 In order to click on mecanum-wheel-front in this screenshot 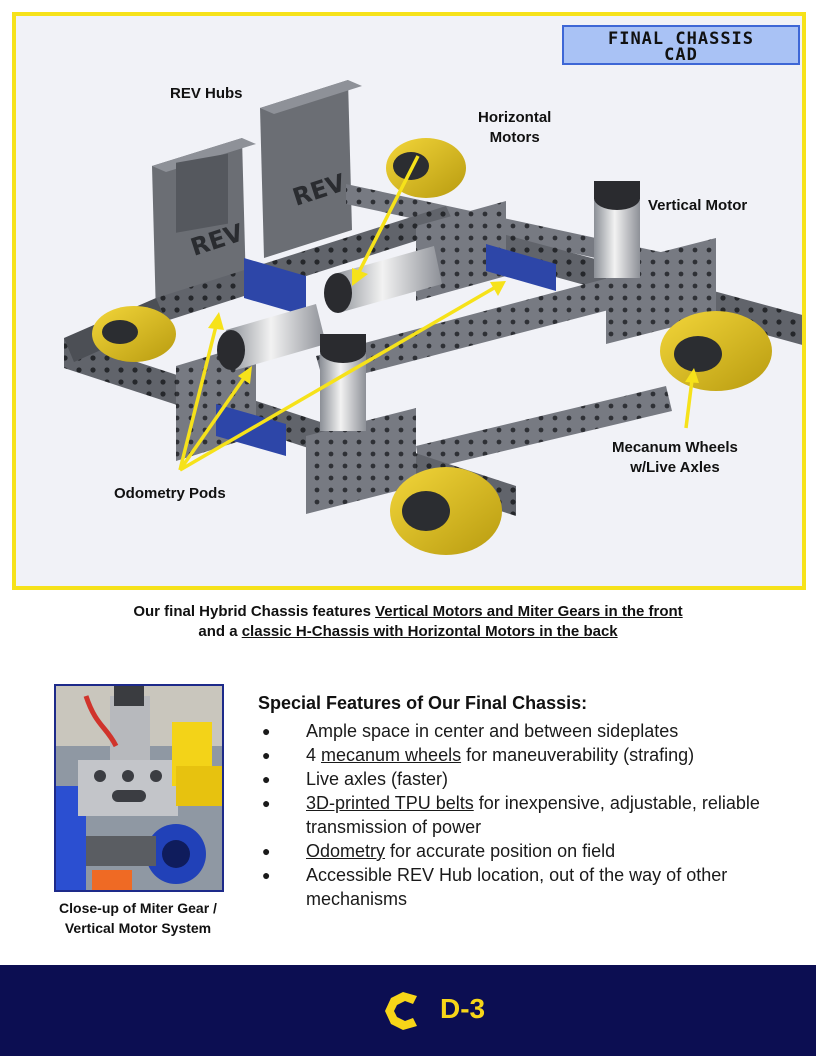, I will do `click(446, 511)`.